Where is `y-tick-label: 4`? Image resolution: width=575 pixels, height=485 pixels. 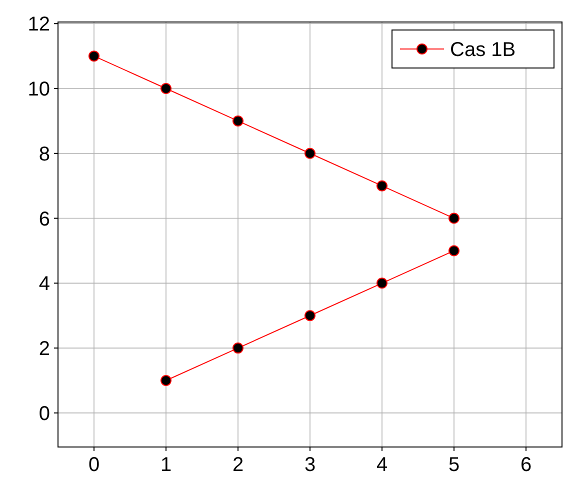 y-tick-label: 4 is located at coordinates (44, 284).